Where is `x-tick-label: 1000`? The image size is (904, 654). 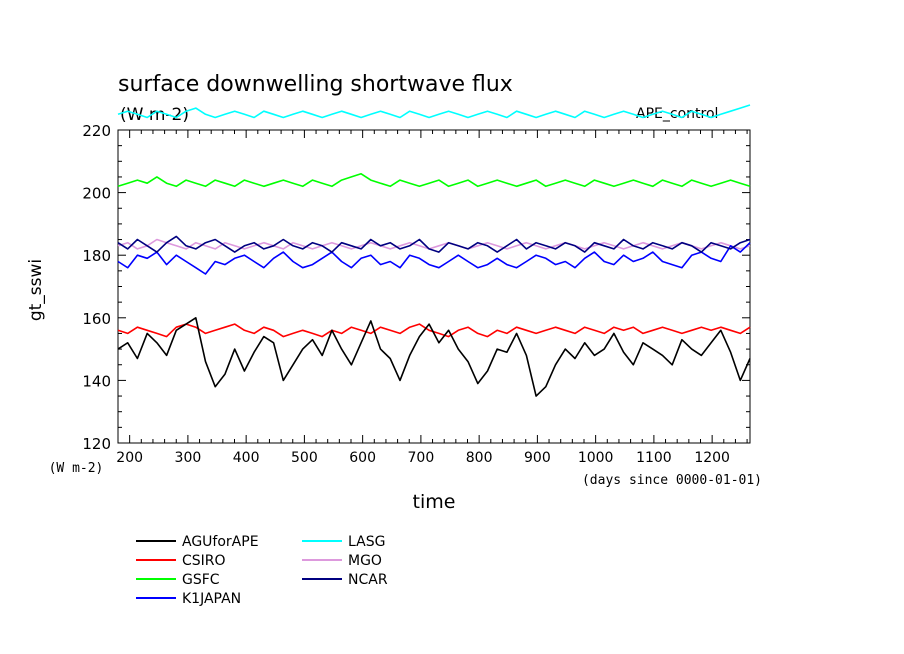
x-tick-label: 1000 is located at coordinates (596, 458).